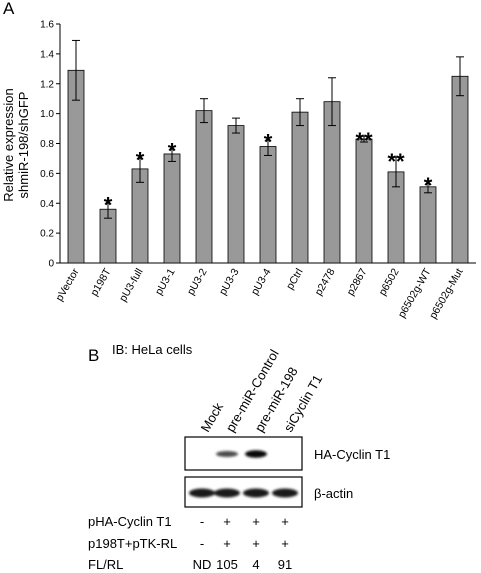 The height and width of the screenshot is (573, 481). Describe the element at coordinates (333, 493) in the screenshot. I see `blot-label-beta-actin: β-actin` at that location.